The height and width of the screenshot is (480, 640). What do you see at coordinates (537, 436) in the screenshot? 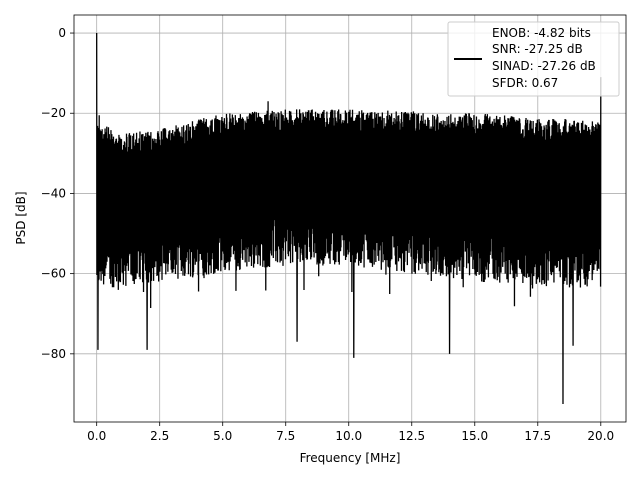
I see `x-tick-label: 17.5` at bounding box center [537, 436].